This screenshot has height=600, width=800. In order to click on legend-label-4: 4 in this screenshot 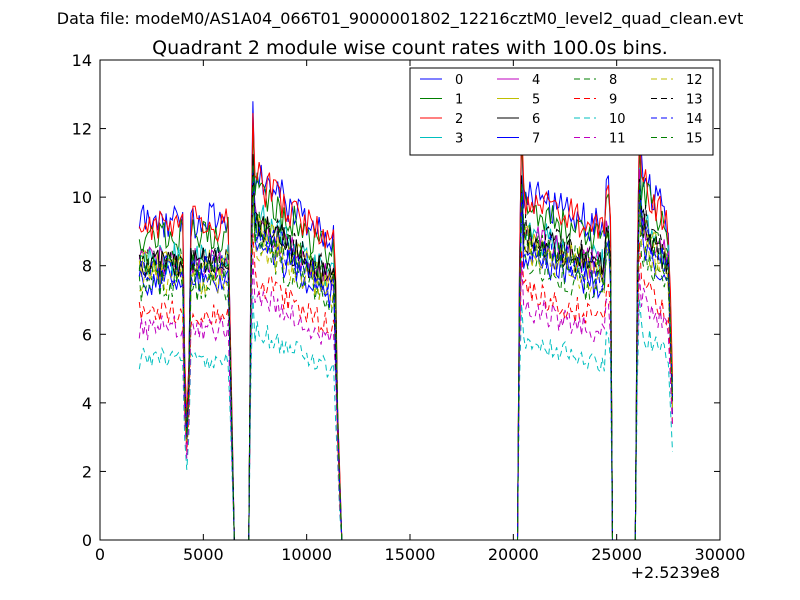, I will do `click(536, 80)`.